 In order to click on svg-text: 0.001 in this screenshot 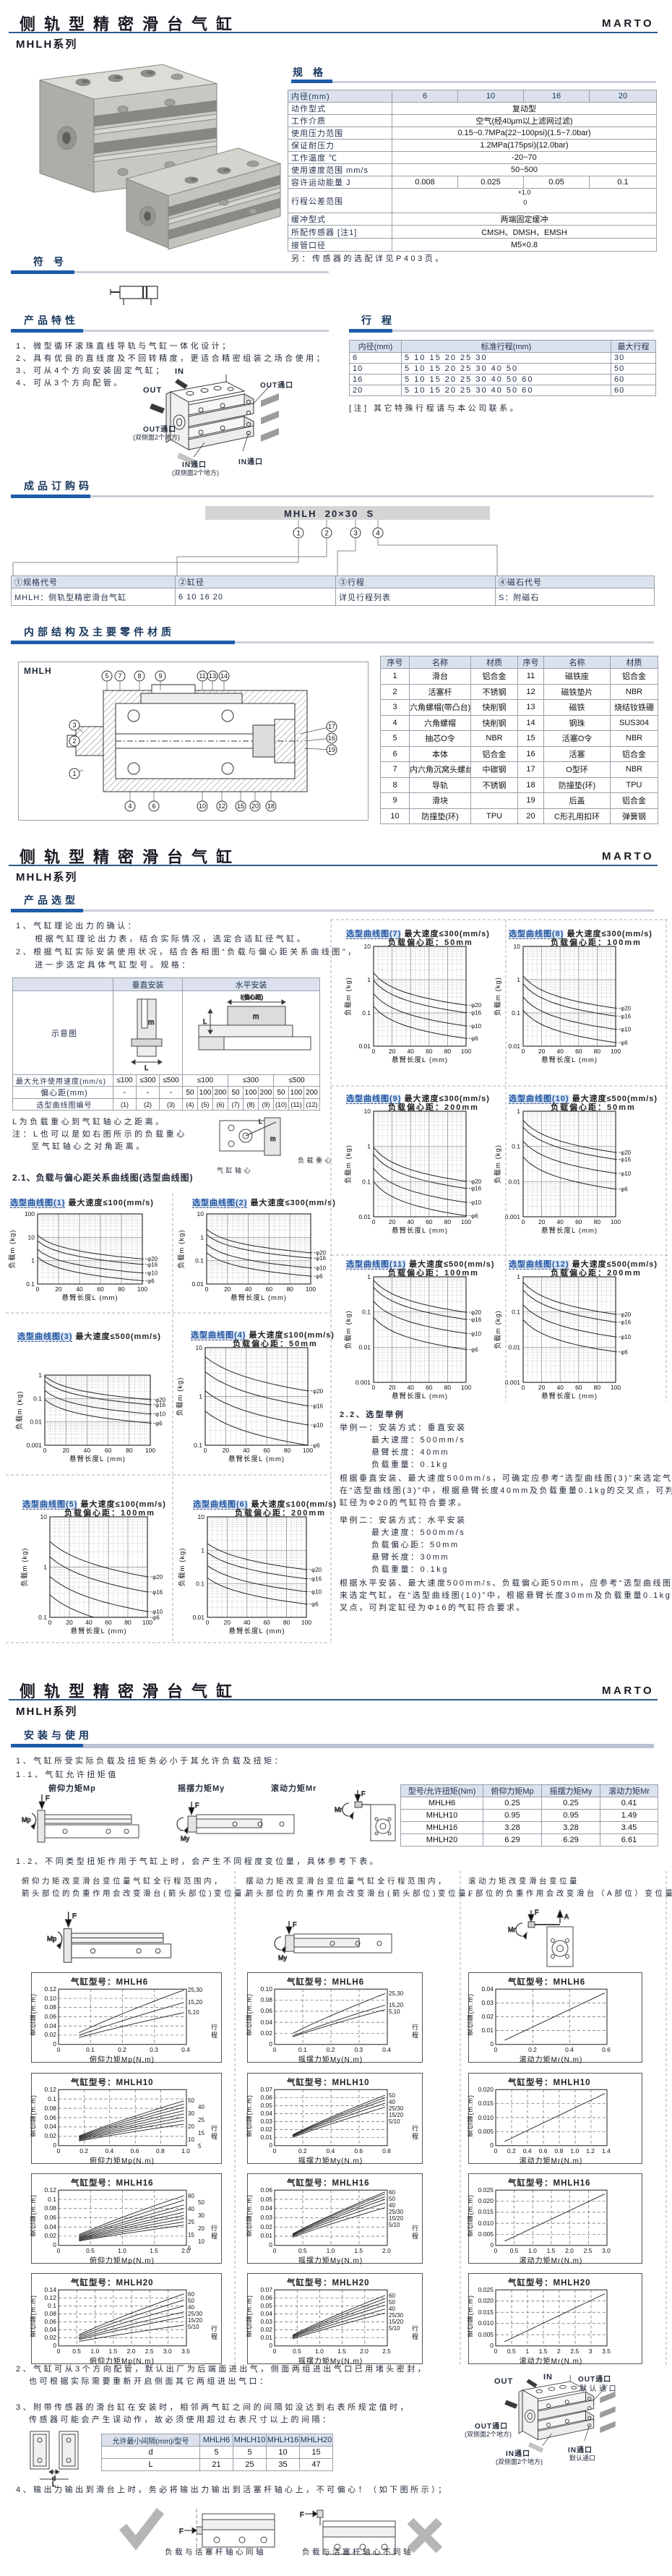, I will do `click(363, 1382)`.